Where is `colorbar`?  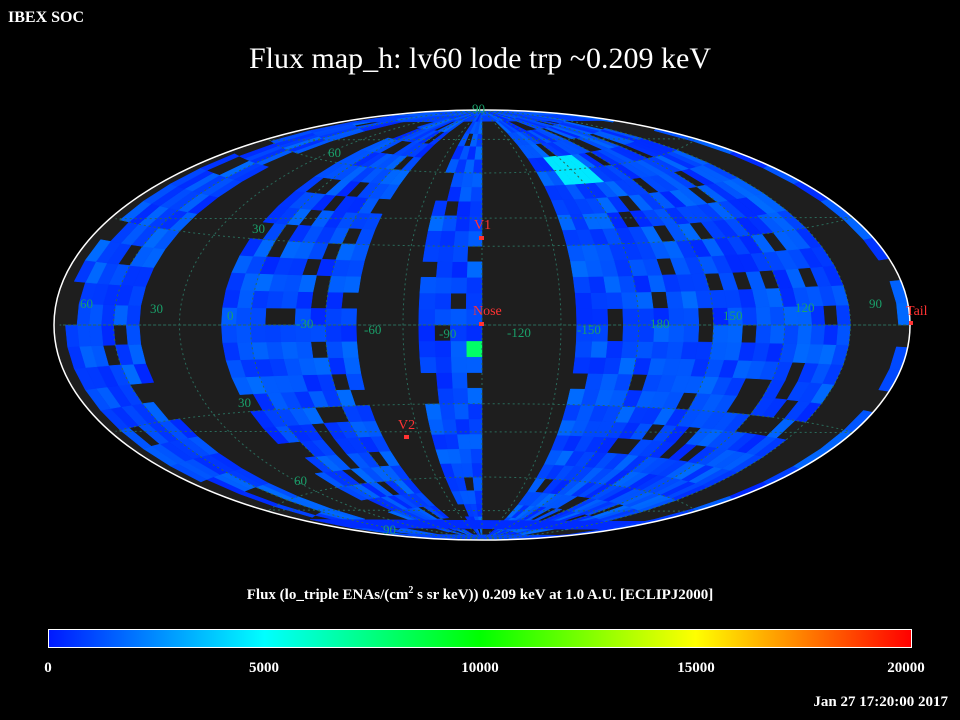 colorbar is located at coordinates (480, 638).